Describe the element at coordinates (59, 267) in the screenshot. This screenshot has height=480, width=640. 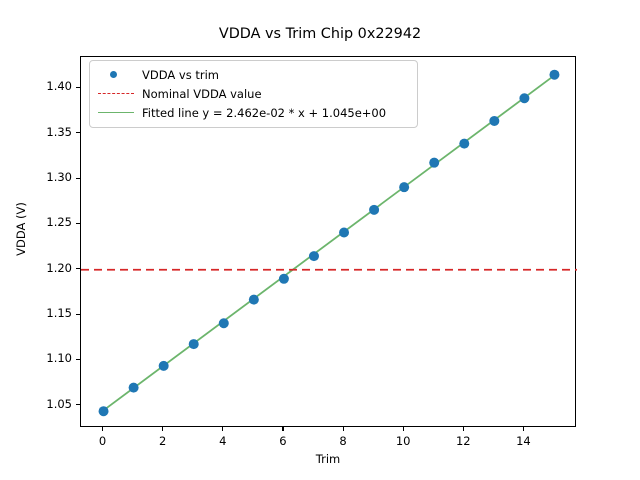
I see `y-tick-label: 1.20` at that location.